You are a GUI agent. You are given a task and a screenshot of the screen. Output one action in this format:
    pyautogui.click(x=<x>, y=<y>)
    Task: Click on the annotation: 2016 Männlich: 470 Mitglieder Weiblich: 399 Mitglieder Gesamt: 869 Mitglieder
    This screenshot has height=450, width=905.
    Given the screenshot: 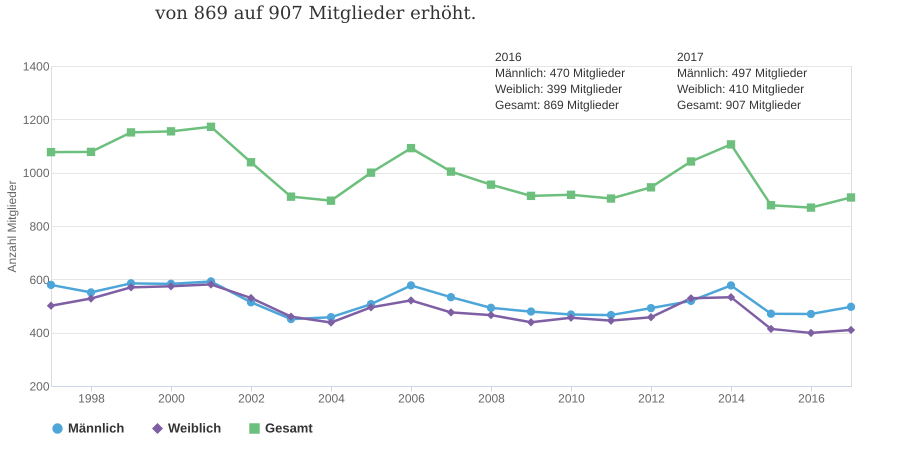 What is the action you would take?
    pyautogui.click(x=560, y=81)
    